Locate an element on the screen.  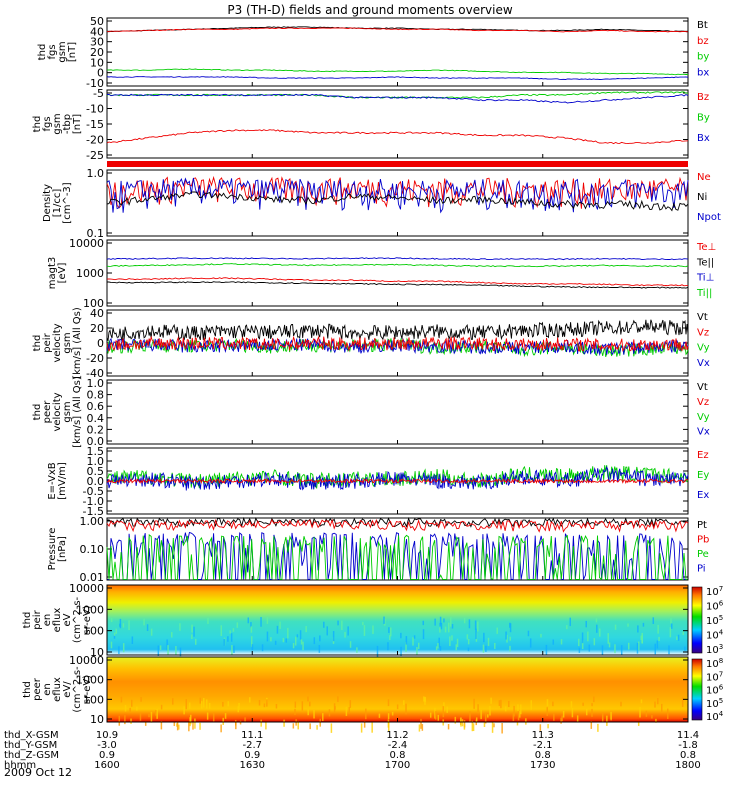
y-tick-label: -1.0 is located at coordinates (93, 501).